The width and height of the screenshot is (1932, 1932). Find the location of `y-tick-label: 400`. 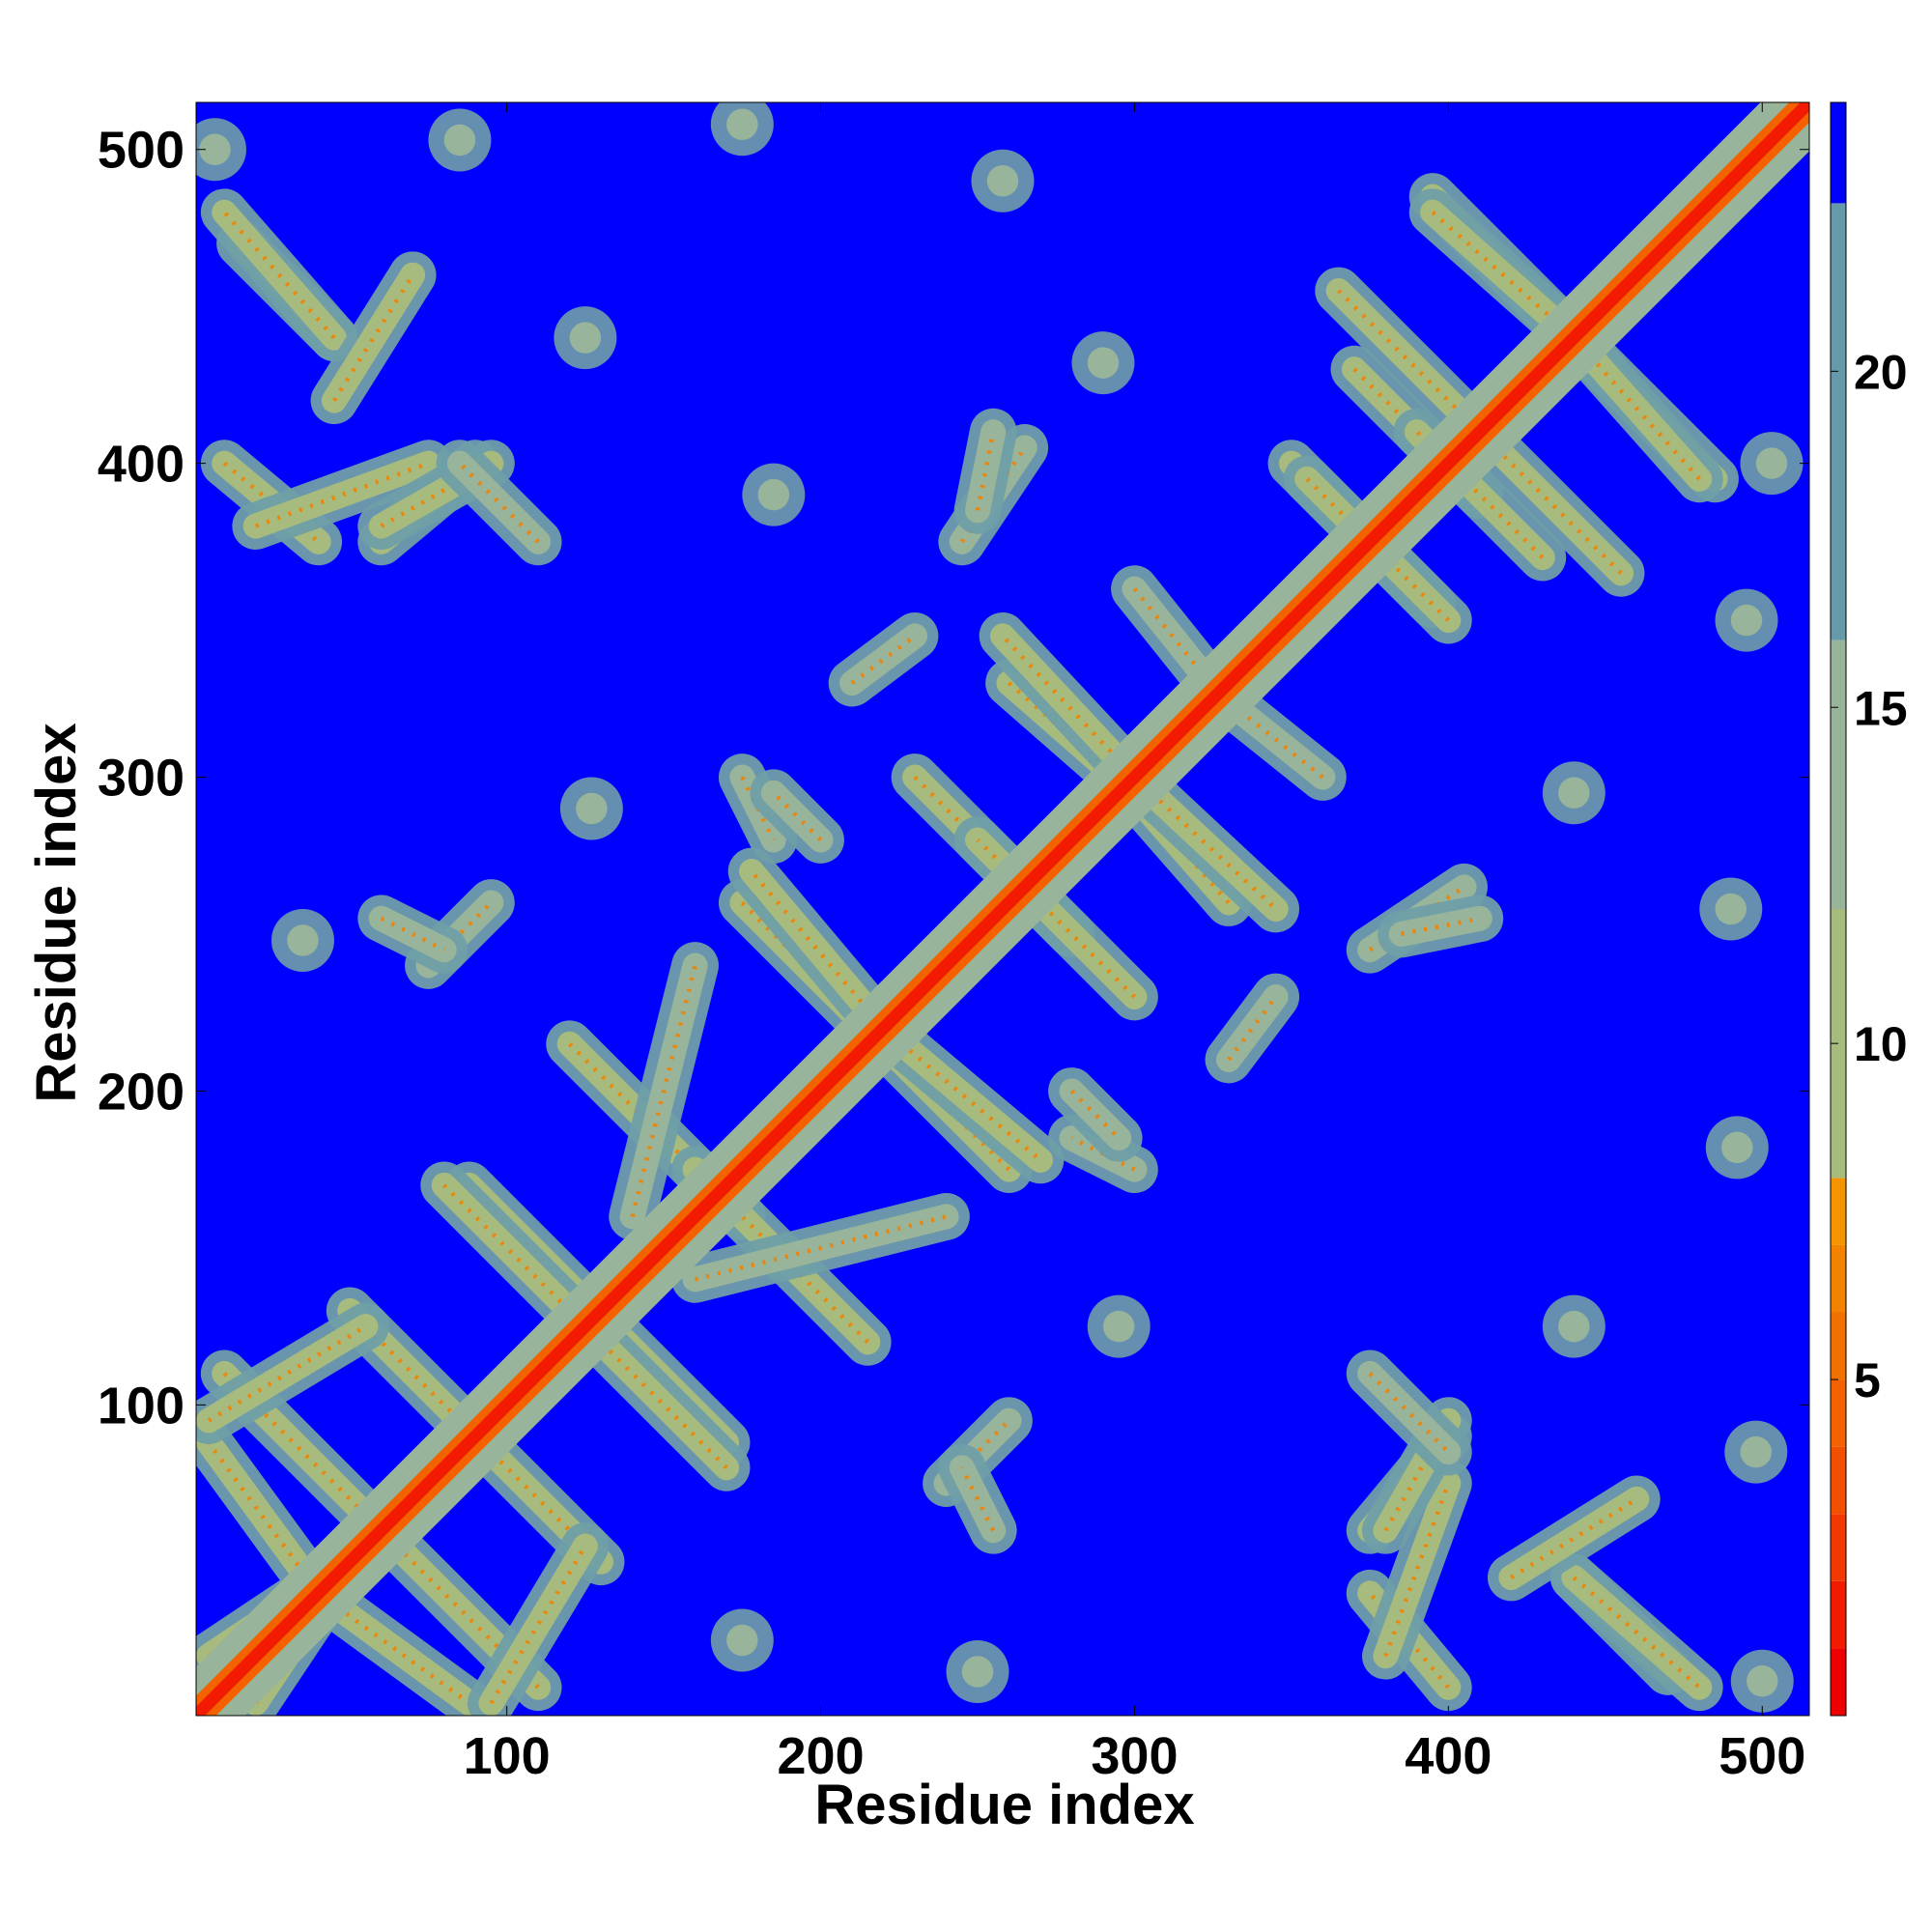

y-tick-label: 400 is located at coordinates (141, 465).